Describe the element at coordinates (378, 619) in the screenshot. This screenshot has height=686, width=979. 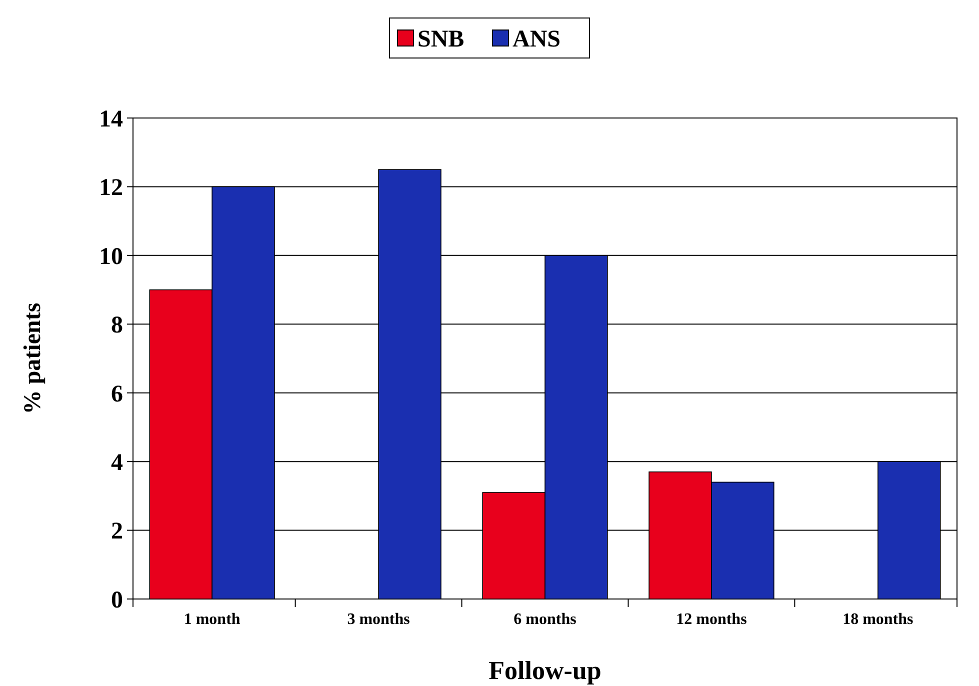
I see `x-tick-label: 3 months` at that location.